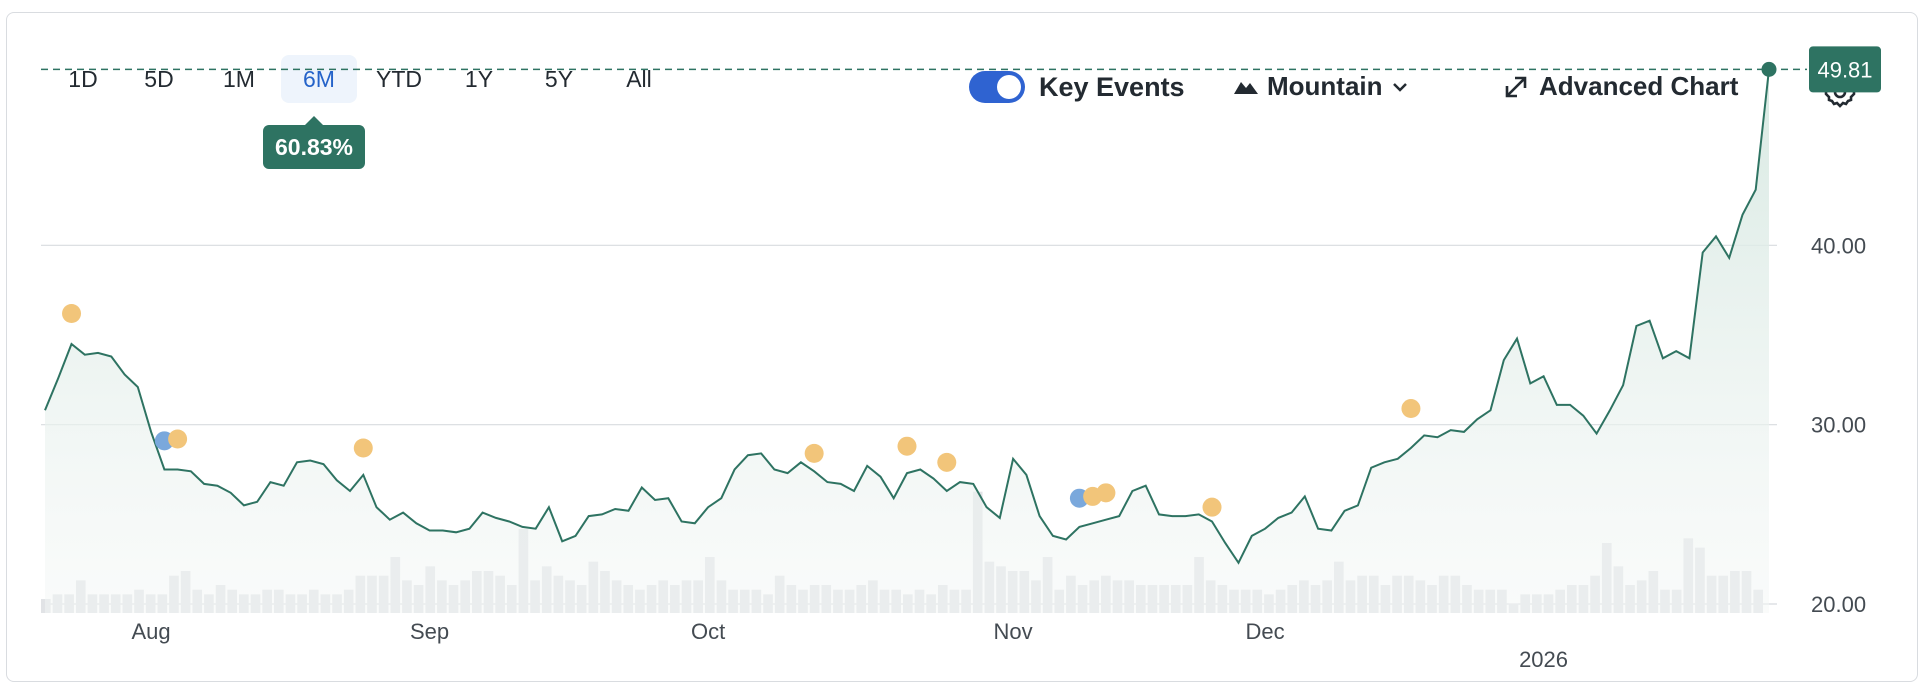 This screenshot has height=692, width=1926. I want to click on key-events-control: Key Events, so click(1077, 87).